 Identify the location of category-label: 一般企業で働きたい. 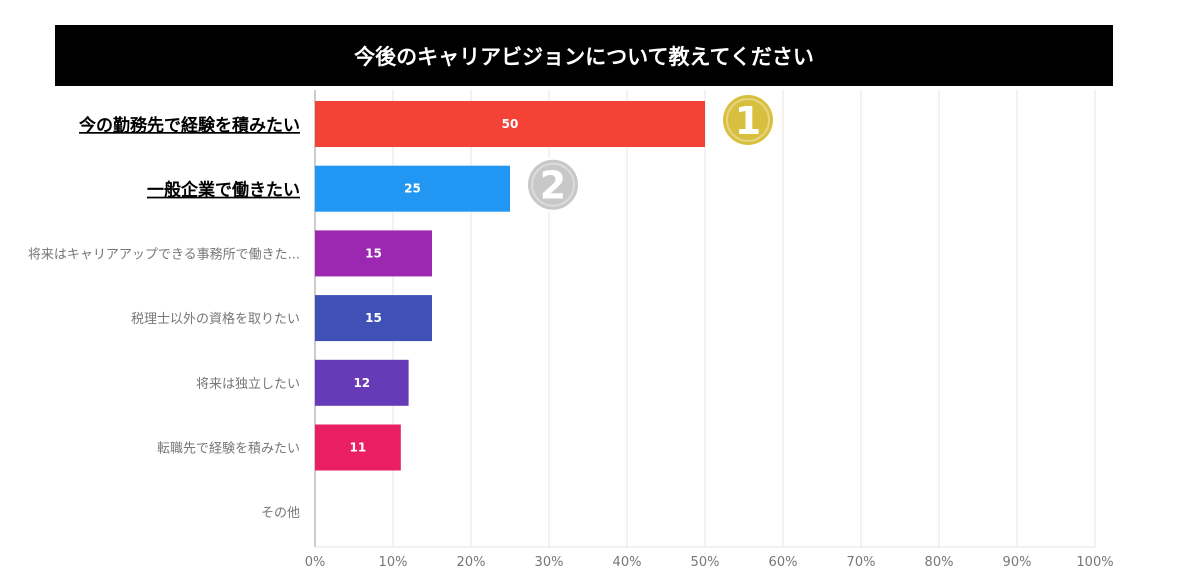
(223, 190).